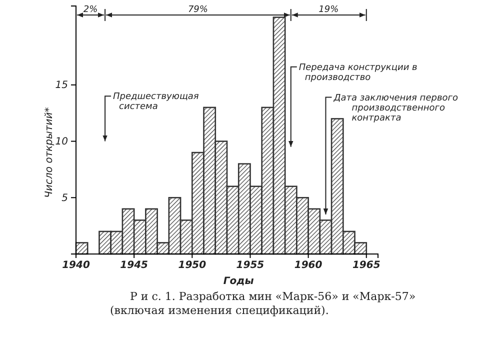 The image size is (500, 347). What do you see at coordinates (358, 72) in the screenshot?
I see `annotation: Передача конструкции в производство` at bounding box center [358, 72].